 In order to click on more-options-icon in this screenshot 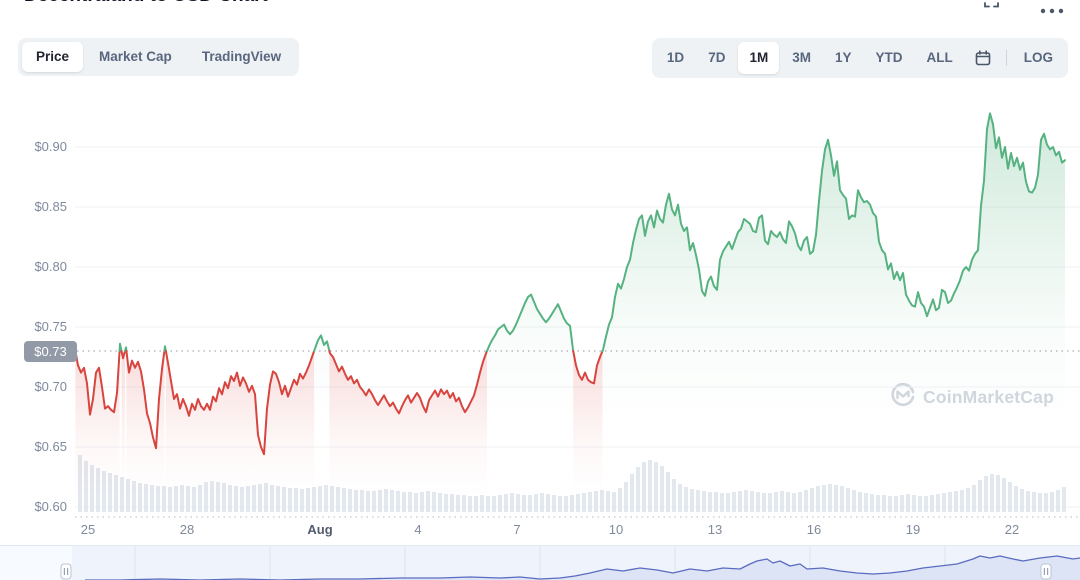, I will do `click(1052, 10)`.